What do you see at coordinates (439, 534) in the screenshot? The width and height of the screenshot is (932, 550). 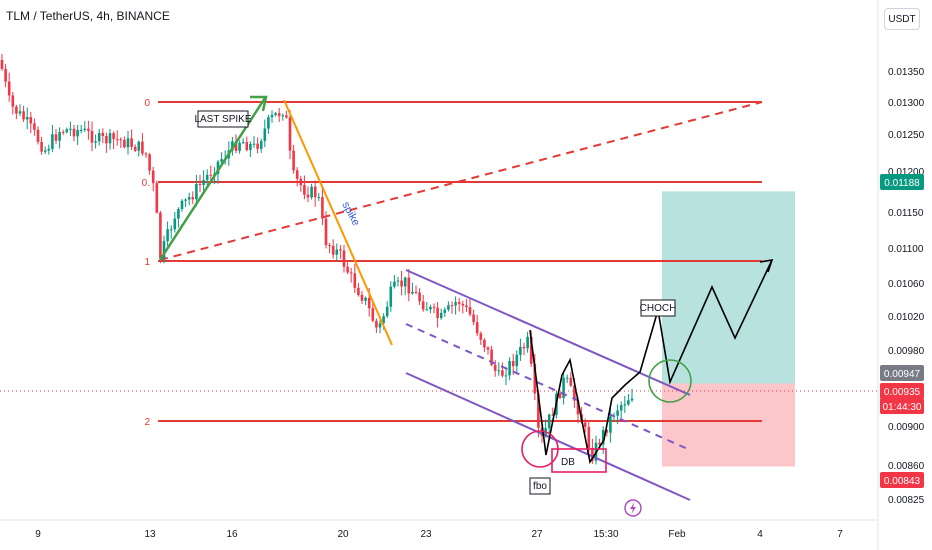 I see `time-axis: 9 13 16 20 23 27 15:30 Feb 4 7` at bounding box center [439, 534].